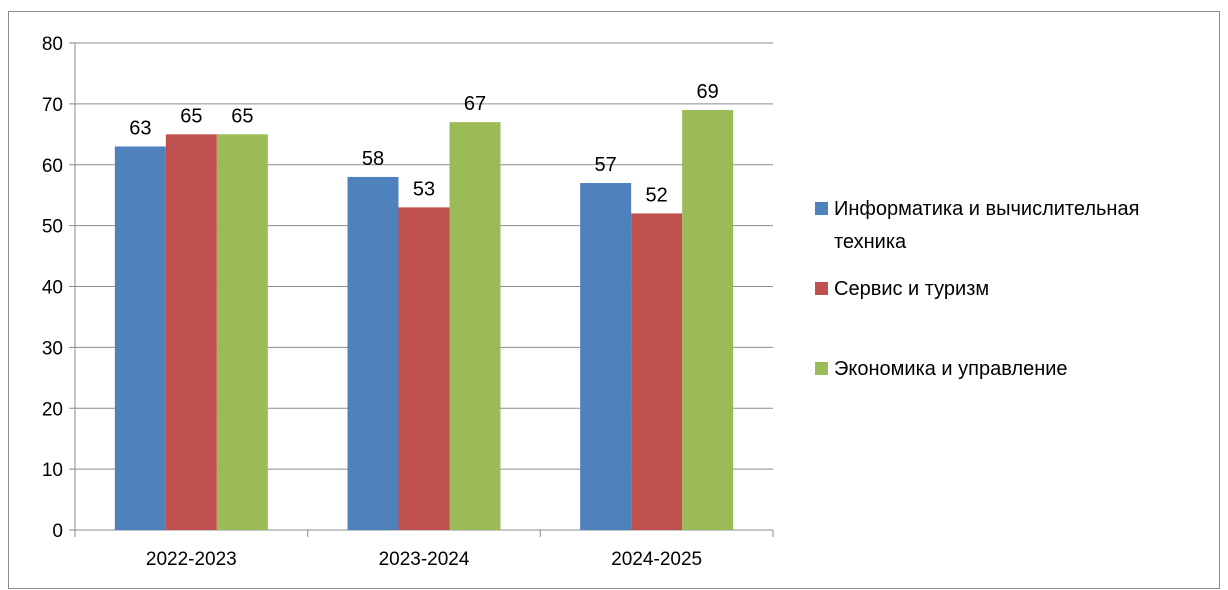 The height and width of the screenshot is (590, 1228). I want to click on legend-label: Сервис и туризм, so click(911, 289).